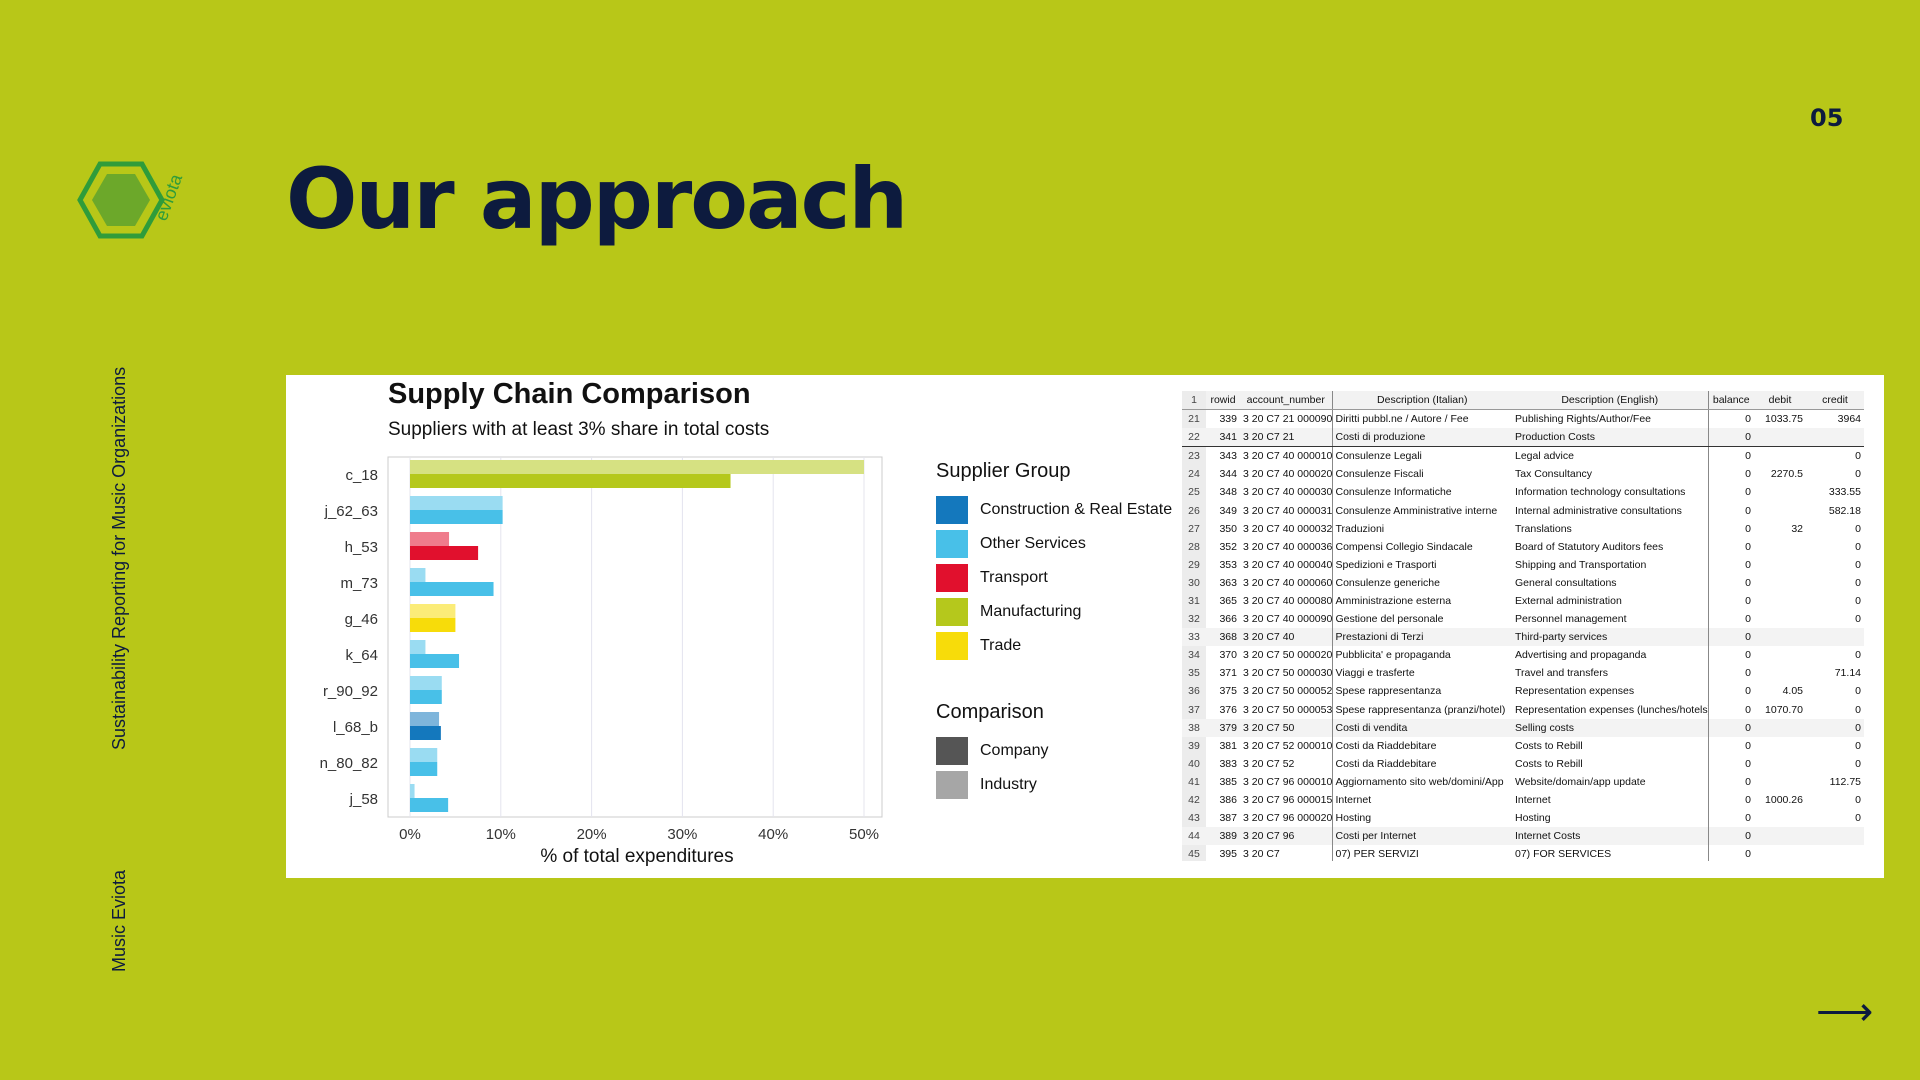 This screenshot has height=1080, width=1920. Describe the element at coordinates (1228, 691) in the screenshot. I see `table-cell: 375` at that location.